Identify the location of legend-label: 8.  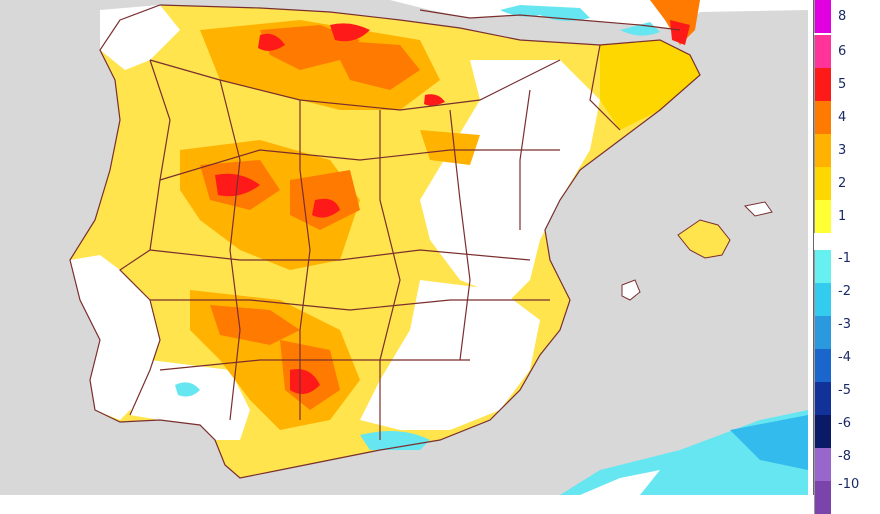
(842, 17).